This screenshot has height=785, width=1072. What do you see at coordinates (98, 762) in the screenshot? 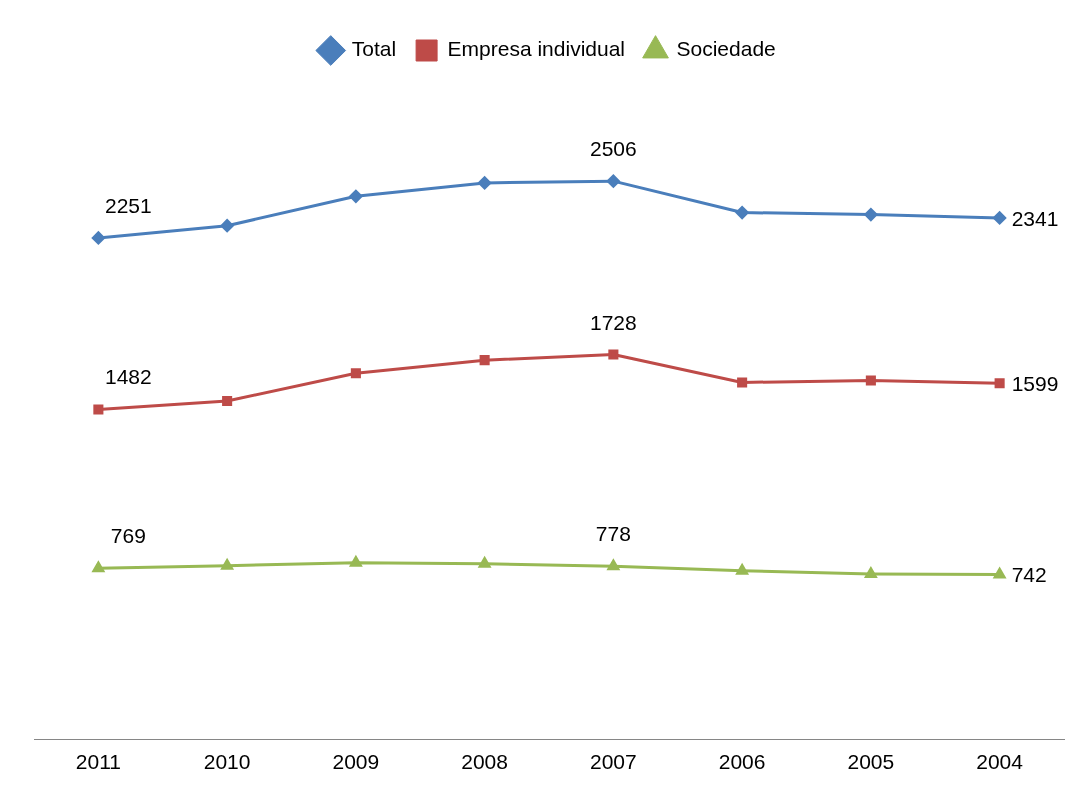
I see `x-tick-label: 2011` at bounding box center [98, 762].